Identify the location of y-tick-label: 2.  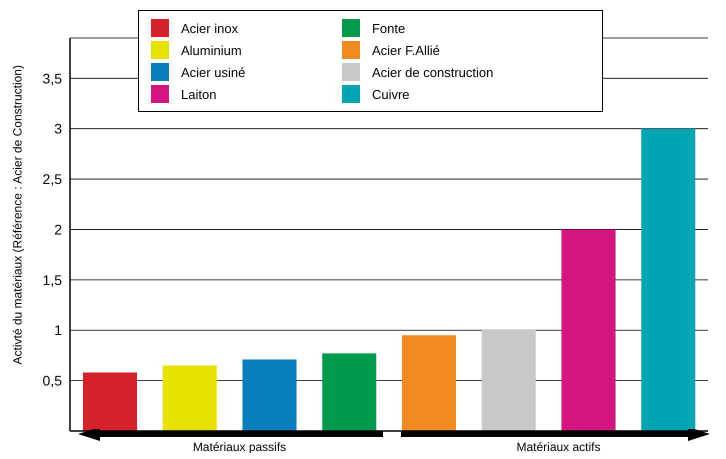
(58, 229).